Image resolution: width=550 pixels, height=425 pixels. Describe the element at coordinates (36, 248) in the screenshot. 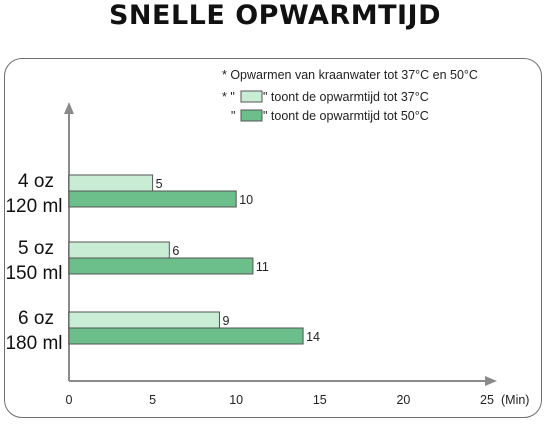

I see `category-label-oz: 5 oz` at that location.